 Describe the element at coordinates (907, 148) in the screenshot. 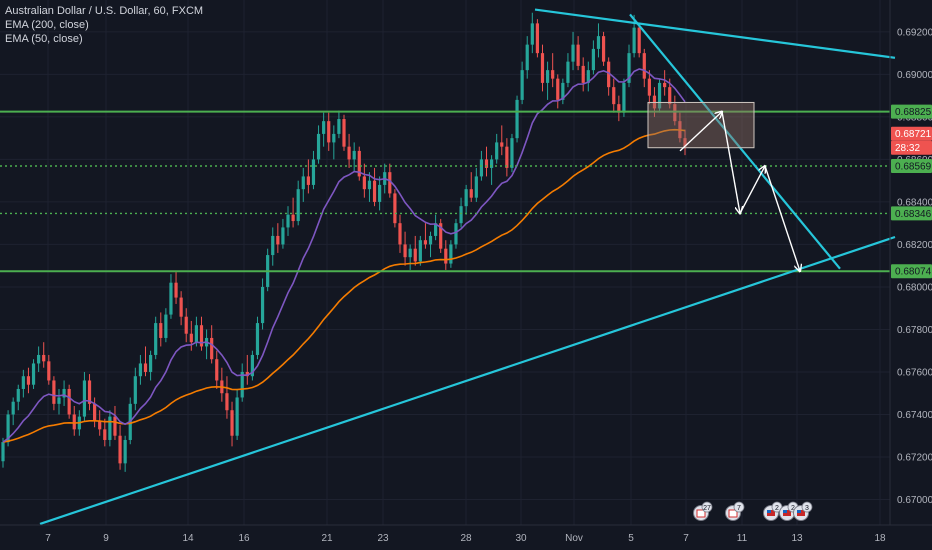

I see `price-label-countdown: 28:32` at that location.